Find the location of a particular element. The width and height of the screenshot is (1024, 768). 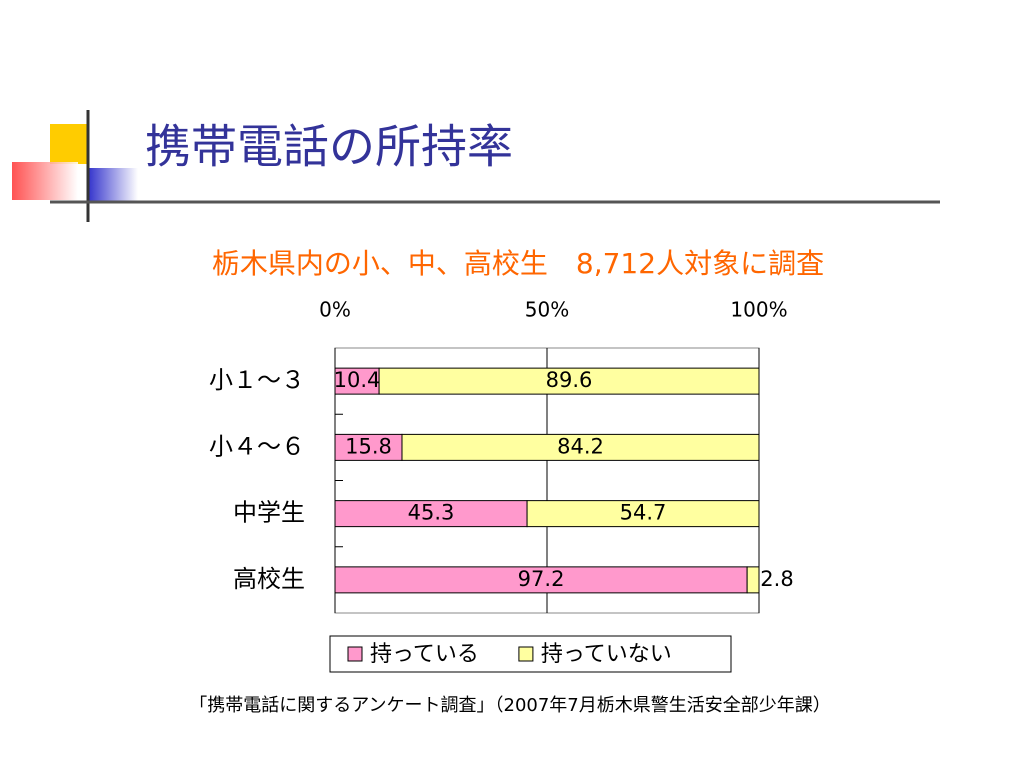

data-label: 45.3 is located at coordinates (431, 513).